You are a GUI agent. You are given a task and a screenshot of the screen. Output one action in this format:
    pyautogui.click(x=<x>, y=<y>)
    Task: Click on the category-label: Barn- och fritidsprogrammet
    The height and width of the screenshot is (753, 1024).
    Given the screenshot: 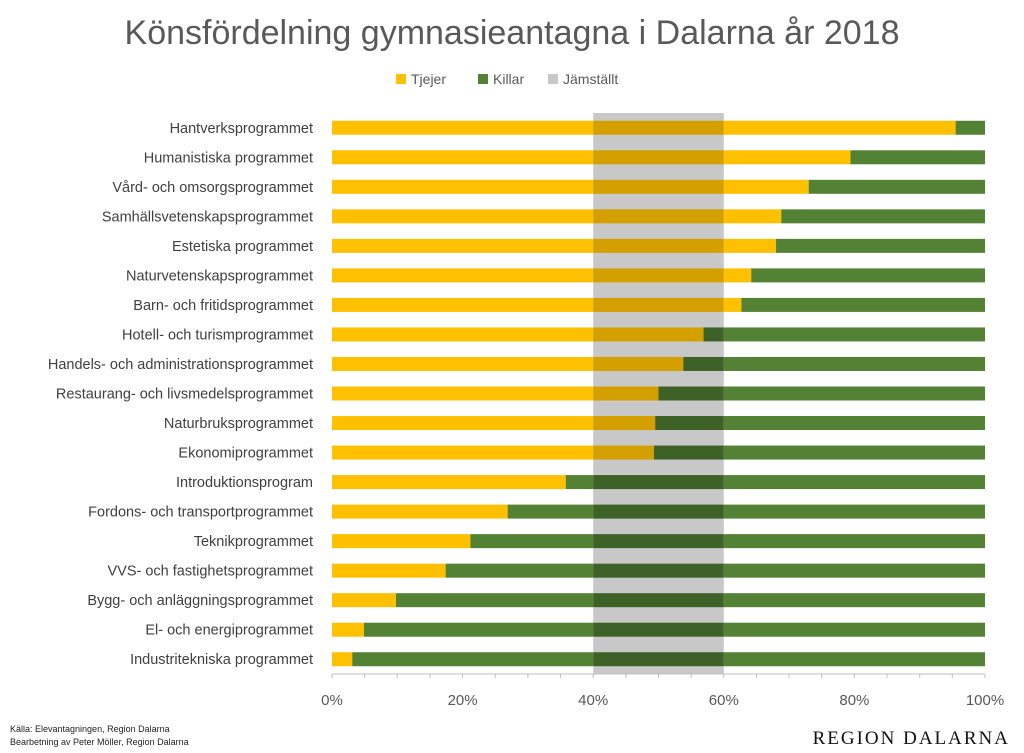 What is the action you would take?
    pyautogui.click(x=223, y=306)
    